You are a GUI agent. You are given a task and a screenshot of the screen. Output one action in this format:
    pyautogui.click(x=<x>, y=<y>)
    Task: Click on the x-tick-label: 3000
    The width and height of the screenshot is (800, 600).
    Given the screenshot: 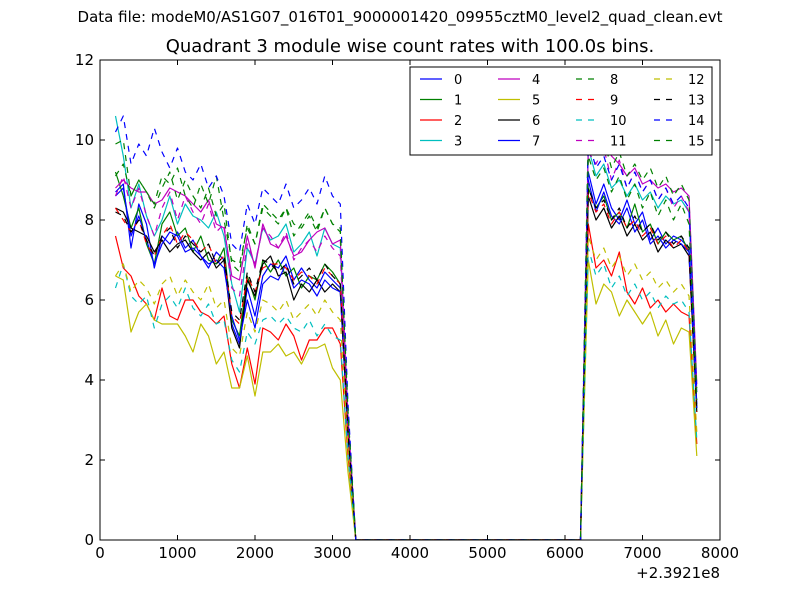 What is the action you would take?
    pyautogui.click(x=332, y=553)
    